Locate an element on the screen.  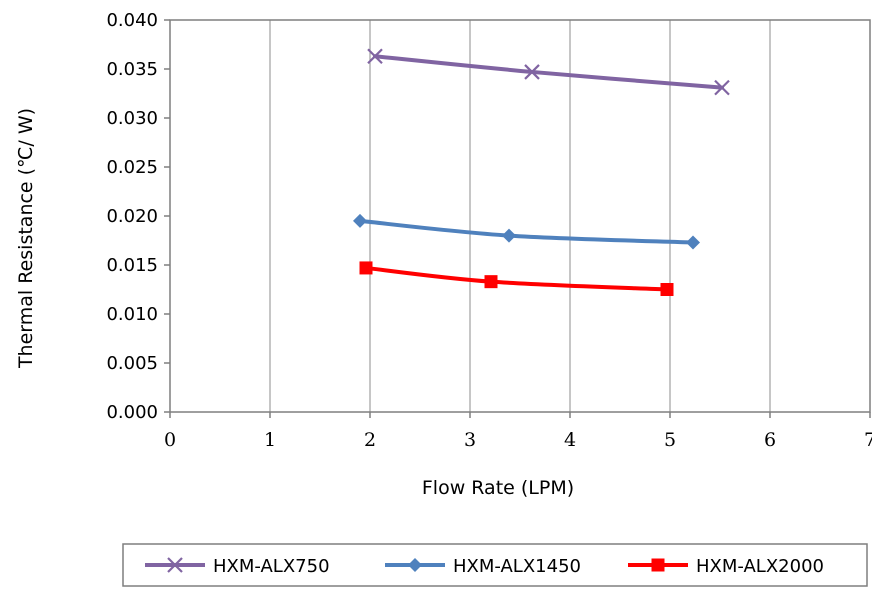
y-tick-label: 0.020 is located at coordinates (132, 216).